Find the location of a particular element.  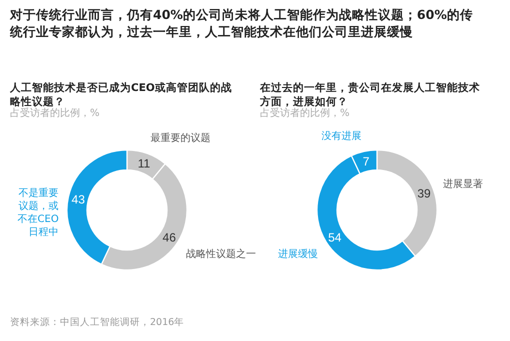

data-label: 43 is located at coordinates (79, 199).